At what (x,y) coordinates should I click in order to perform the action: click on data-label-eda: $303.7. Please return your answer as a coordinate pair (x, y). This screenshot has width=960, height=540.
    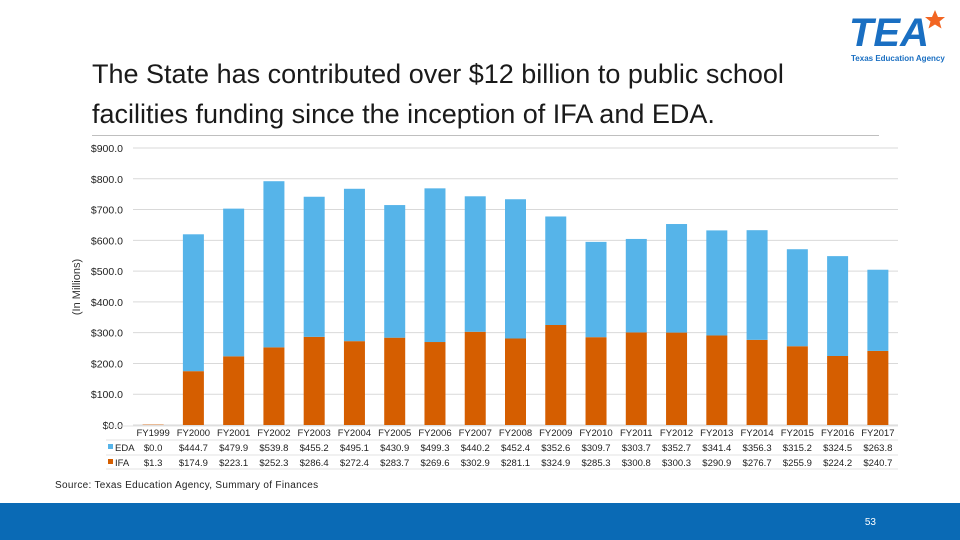
    Looking at the image, I should click on (636, 448).